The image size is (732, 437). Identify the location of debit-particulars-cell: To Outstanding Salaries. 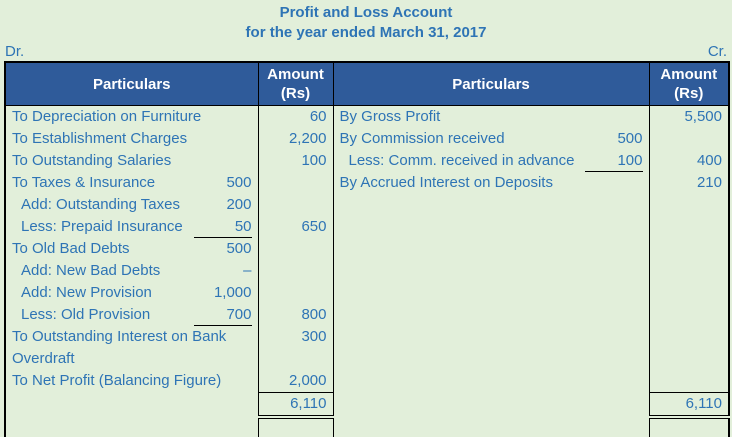
(131, 161).